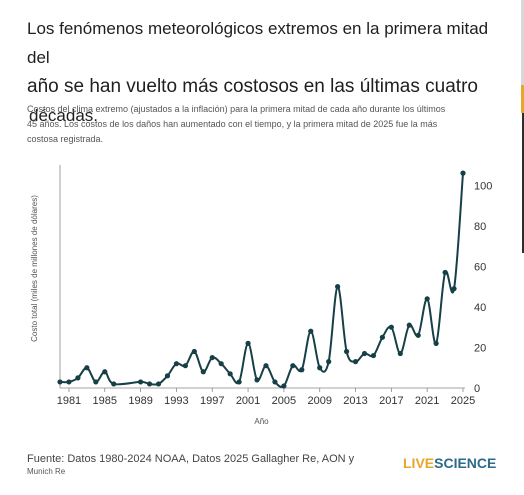  I want to click on edge-bar-accent, so click(522, 99).